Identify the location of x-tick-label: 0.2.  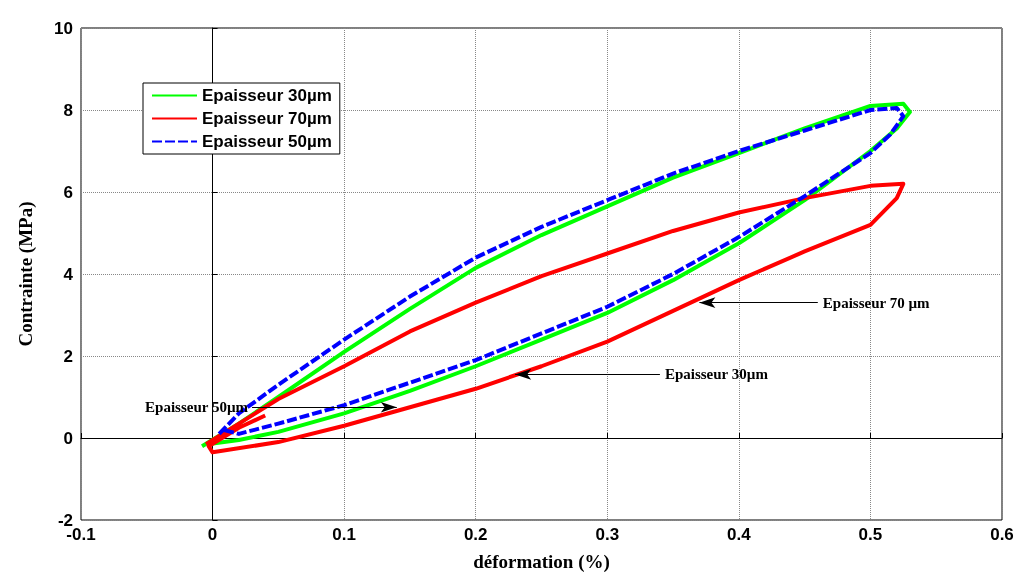
(475, 534).